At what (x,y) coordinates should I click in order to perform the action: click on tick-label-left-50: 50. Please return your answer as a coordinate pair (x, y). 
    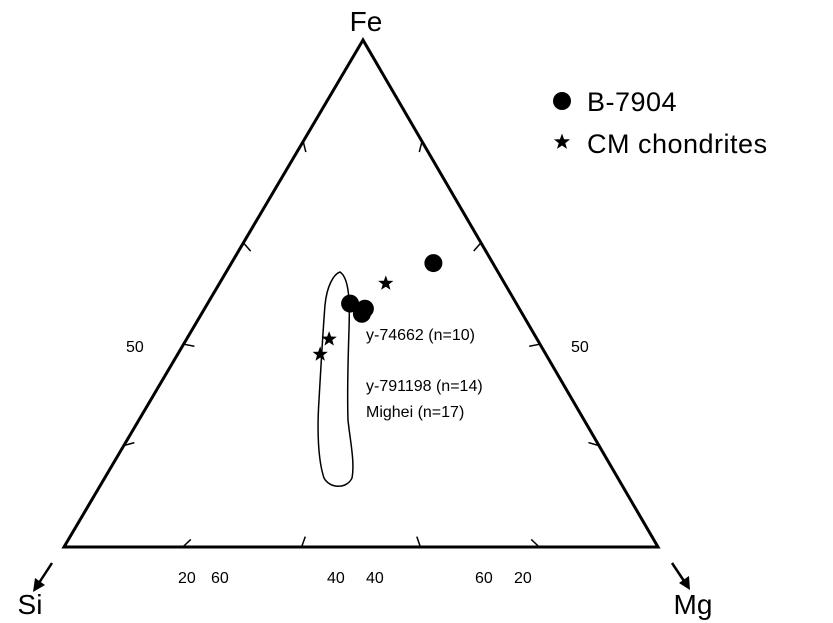
    Looking at the image, I should click on (135, 347).